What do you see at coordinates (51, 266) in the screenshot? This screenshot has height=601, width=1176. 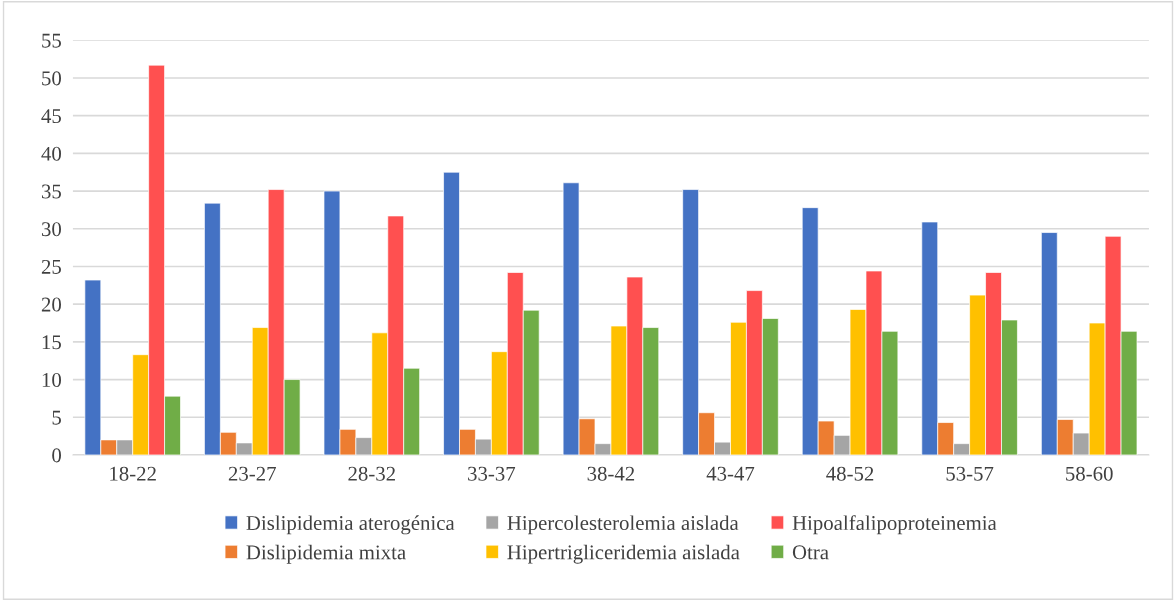 I see `y-tick-label: 25` at bounding box center [51, 266].